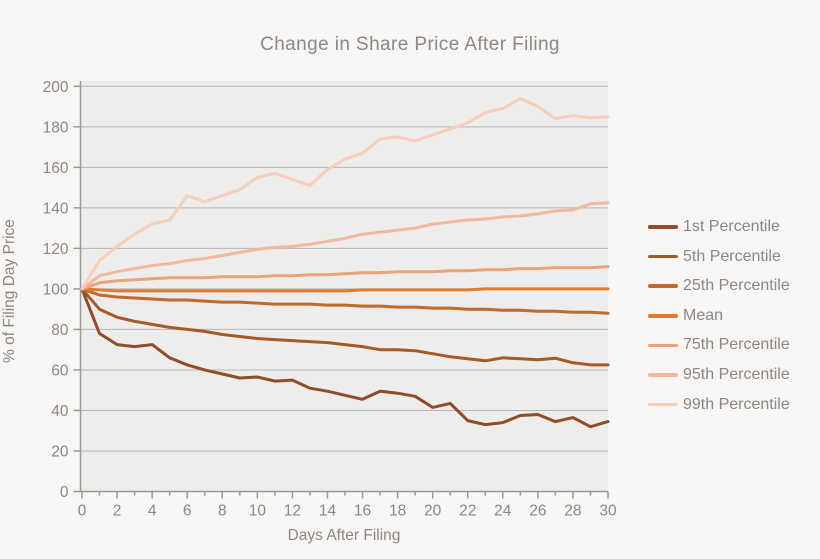  What do you see at coordinates (736, 374) in the screenshot?
I see `legend-label: 95th Percentile` at bounding box center [736, 374].